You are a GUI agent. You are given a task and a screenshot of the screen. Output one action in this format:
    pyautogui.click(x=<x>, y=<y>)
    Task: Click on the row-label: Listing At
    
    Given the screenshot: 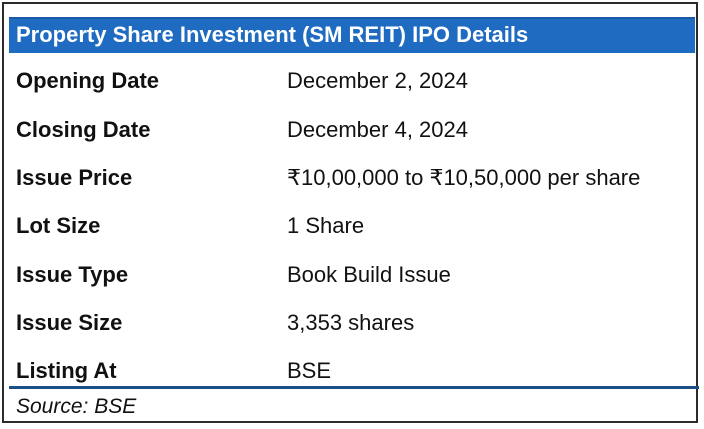 What is the action you would take?
    pyautogui.click(x=66, y=370)
    